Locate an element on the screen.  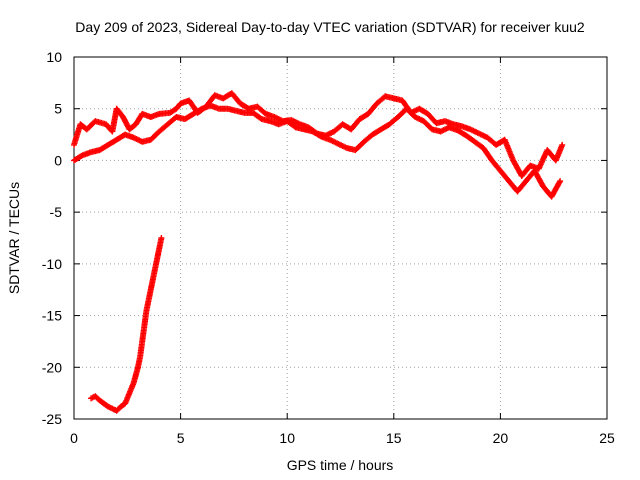
x-tick-label: 15 is located at coordinates (394, 438).